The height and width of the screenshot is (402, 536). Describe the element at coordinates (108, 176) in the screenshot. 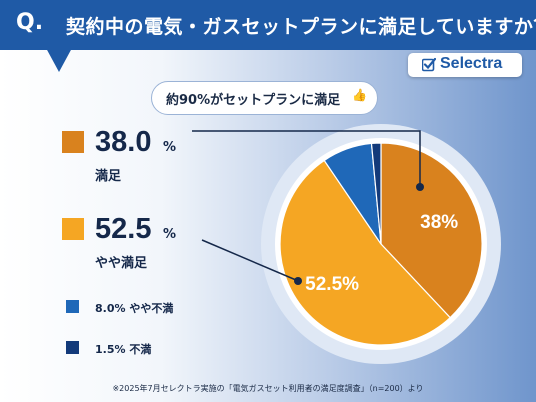

I see `legend-label-satisfied: 満足` at that location.